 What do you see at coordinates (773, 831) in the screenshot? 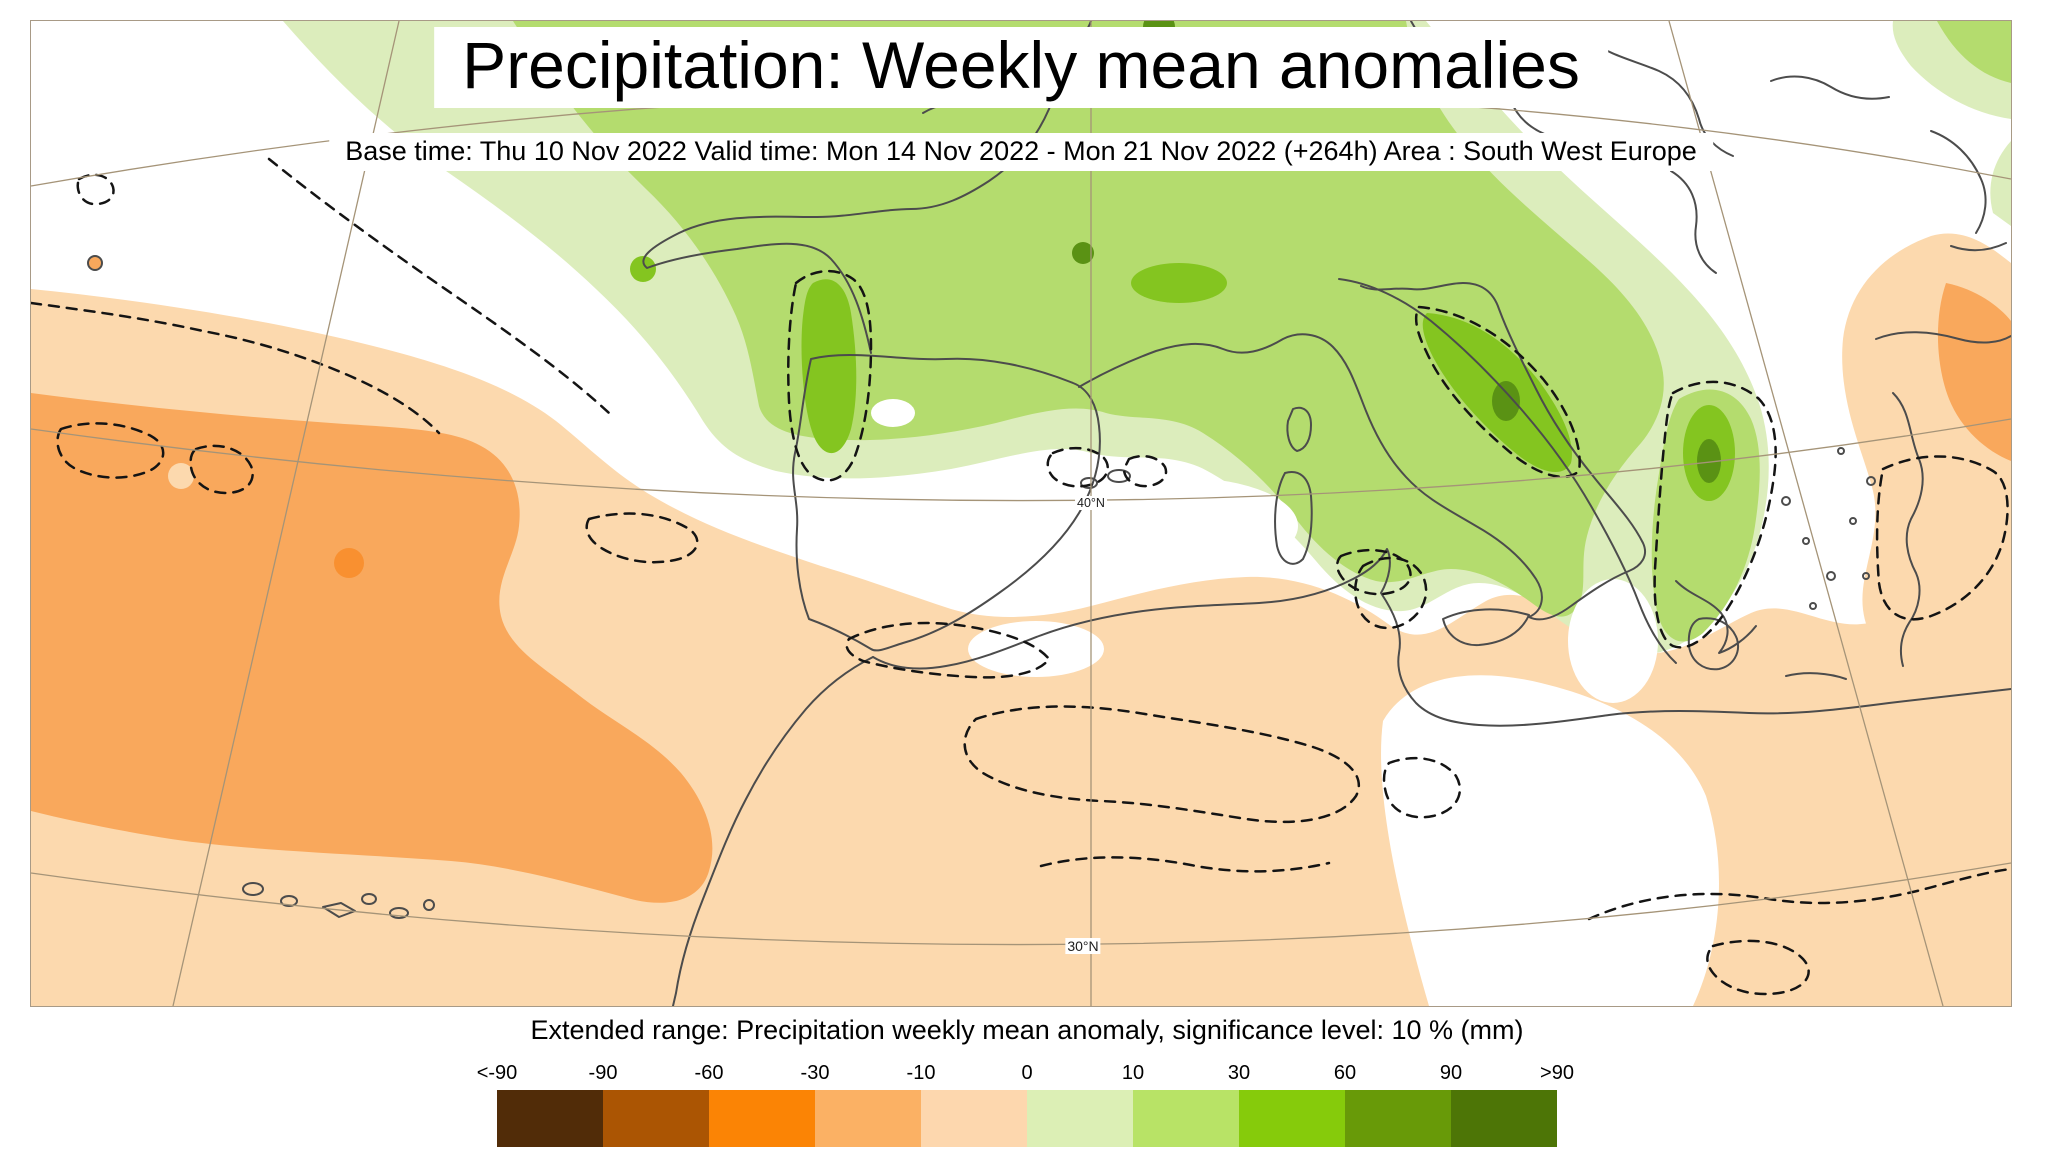
I see `coastline-morocco-west` at bounding box center [773, 831].